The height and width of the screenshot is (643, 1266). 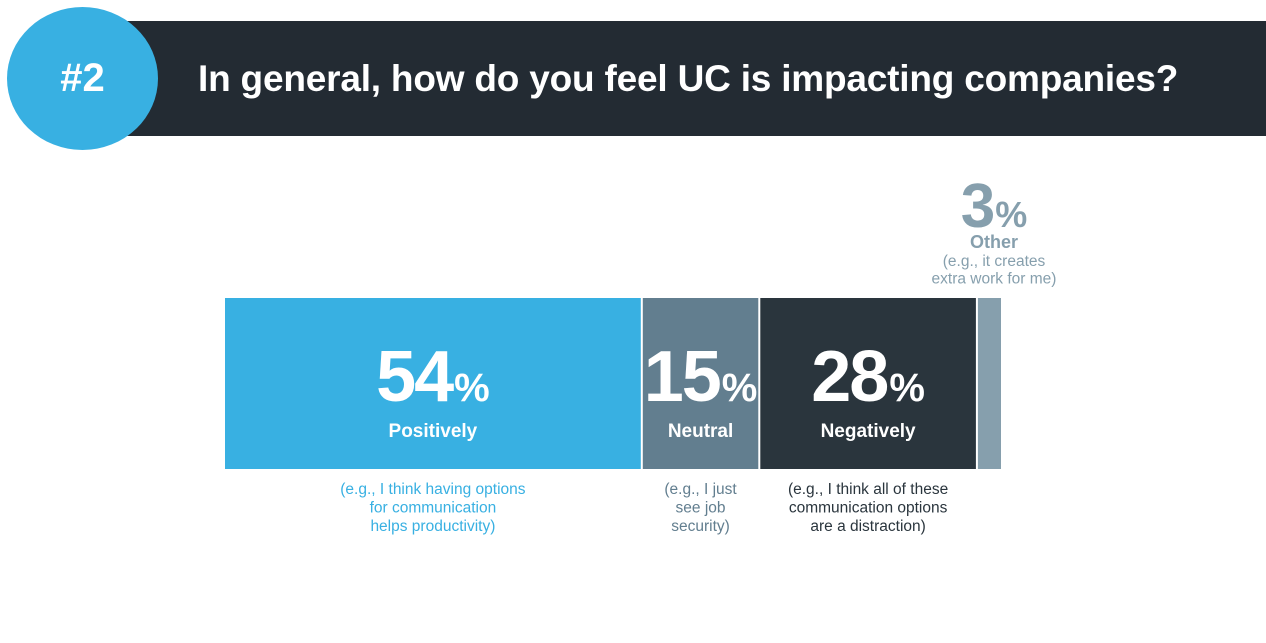 What do you see at coordinates (433, 377) in the screenshot?
I see `bar-value-positively: 54%` at bounding box center [433, 377].